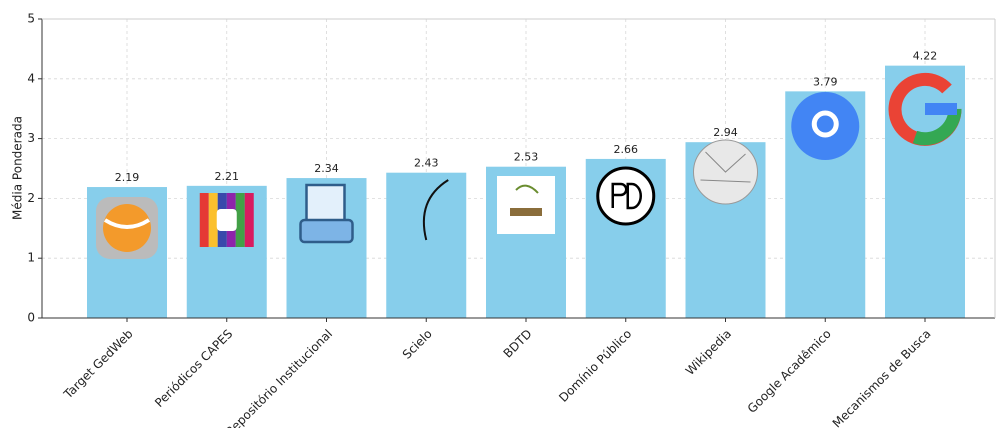 The image size is (997, 428). I want to click on x-tick-label: Periódicos CAPES, so click(193, 368).